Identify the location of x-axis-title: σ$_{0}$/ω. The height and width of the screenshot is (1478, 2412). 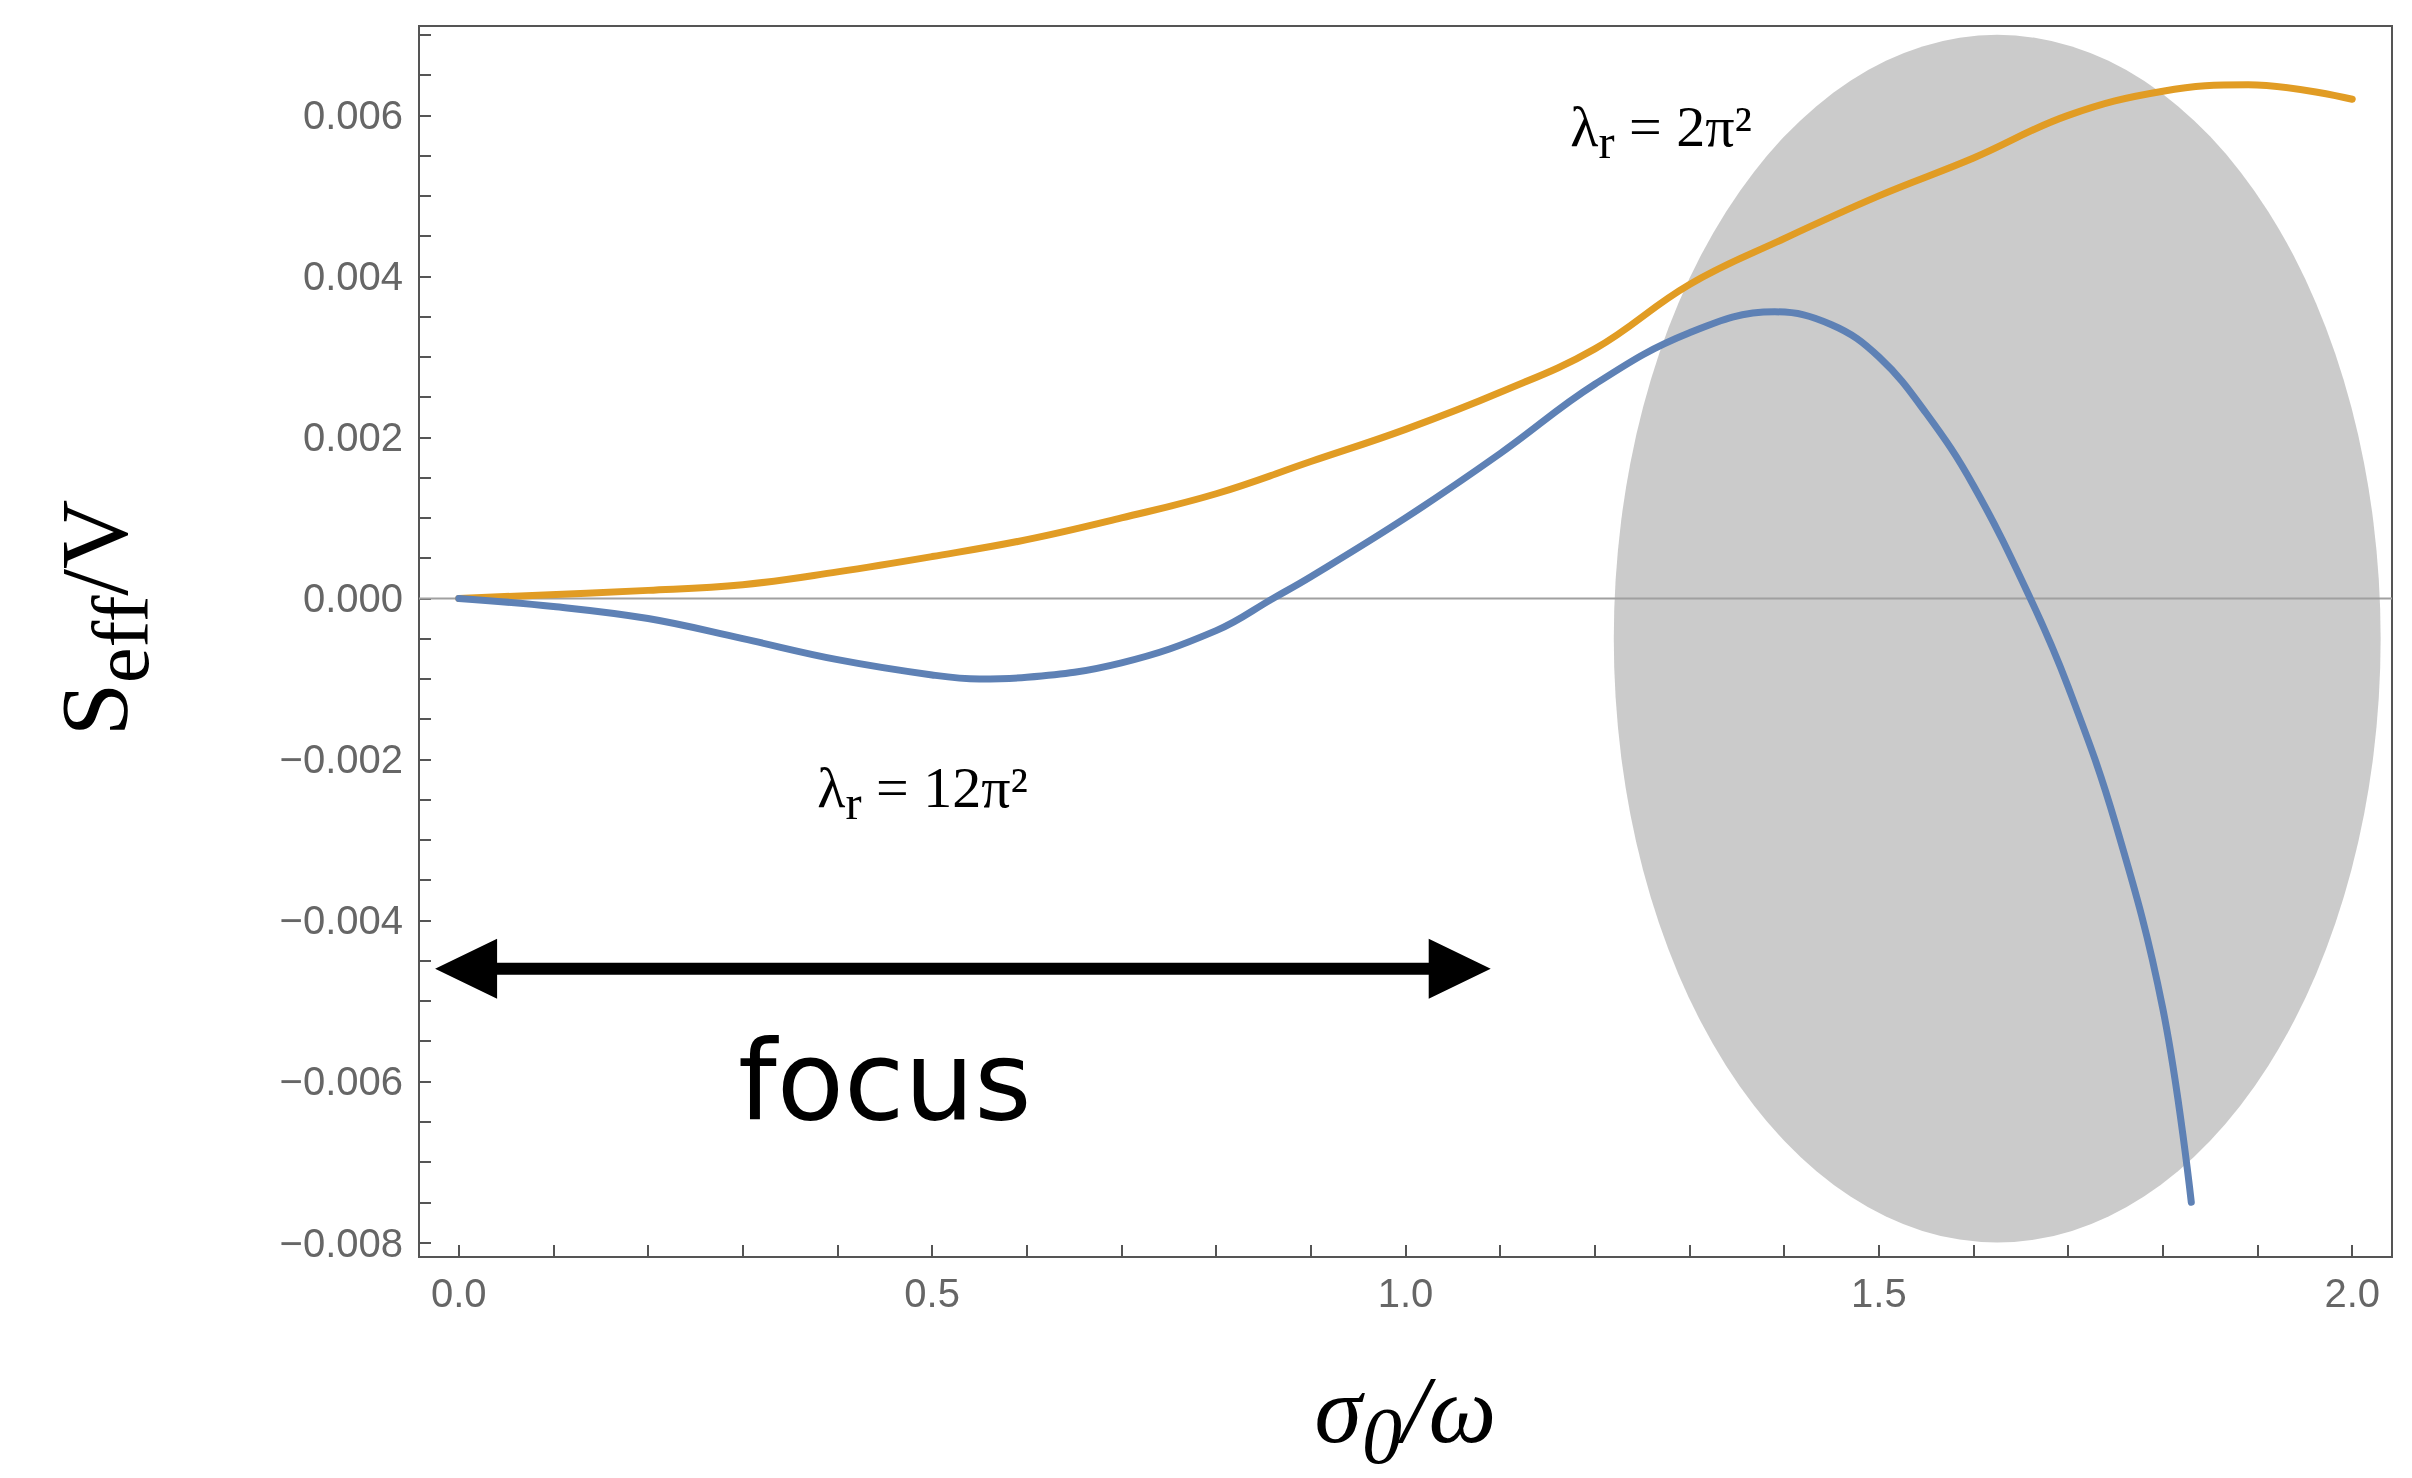
(1405, 1416).